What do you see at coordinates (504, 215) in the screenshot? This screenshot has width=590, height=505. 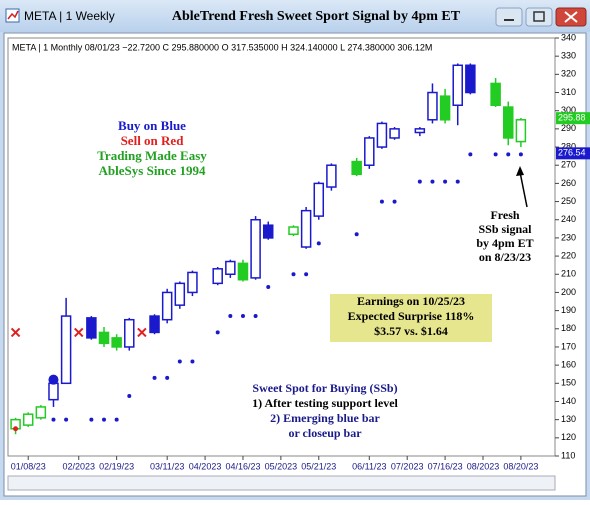 I see `fresh-note: Fresh` at bounding box center [504, 215].